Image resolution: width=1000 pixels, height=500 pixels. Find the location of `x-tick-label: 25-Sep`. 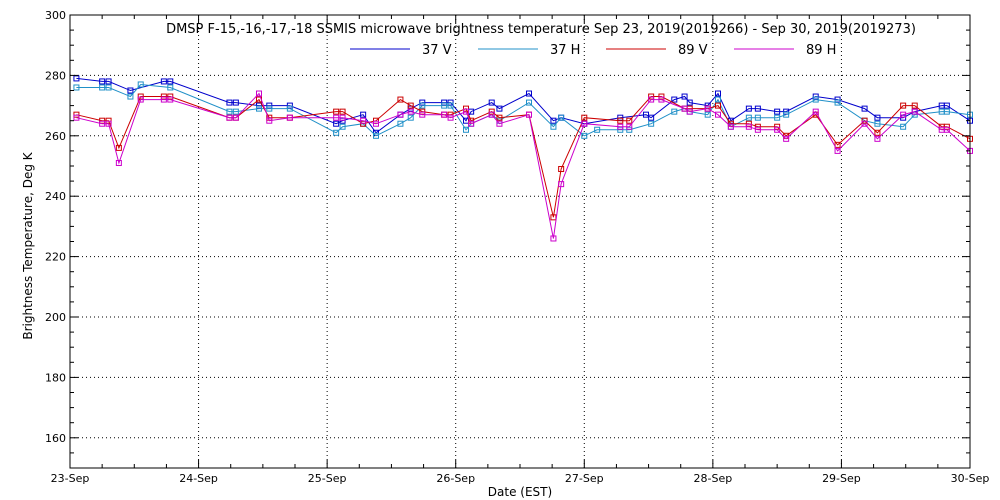

x-tick-label: 25-Sep is located at coordinates (327, 478).